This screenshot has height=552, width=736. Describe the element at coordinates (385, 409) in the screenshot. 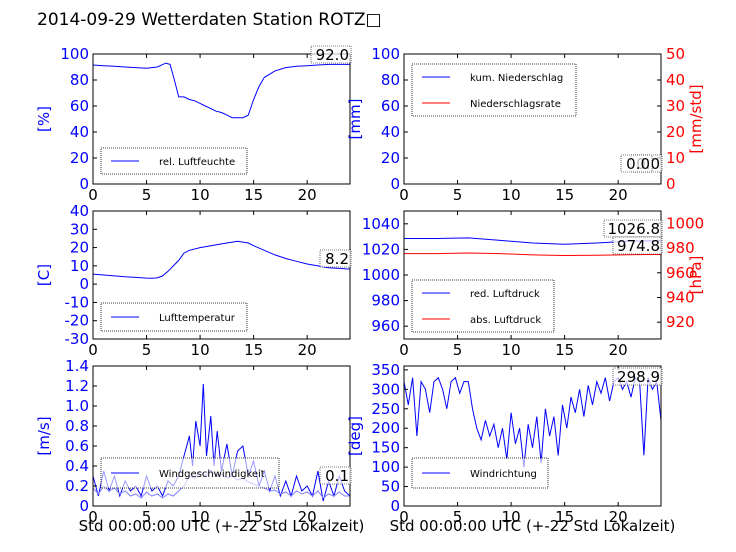

I see `y-tick-label: 250` at that location.